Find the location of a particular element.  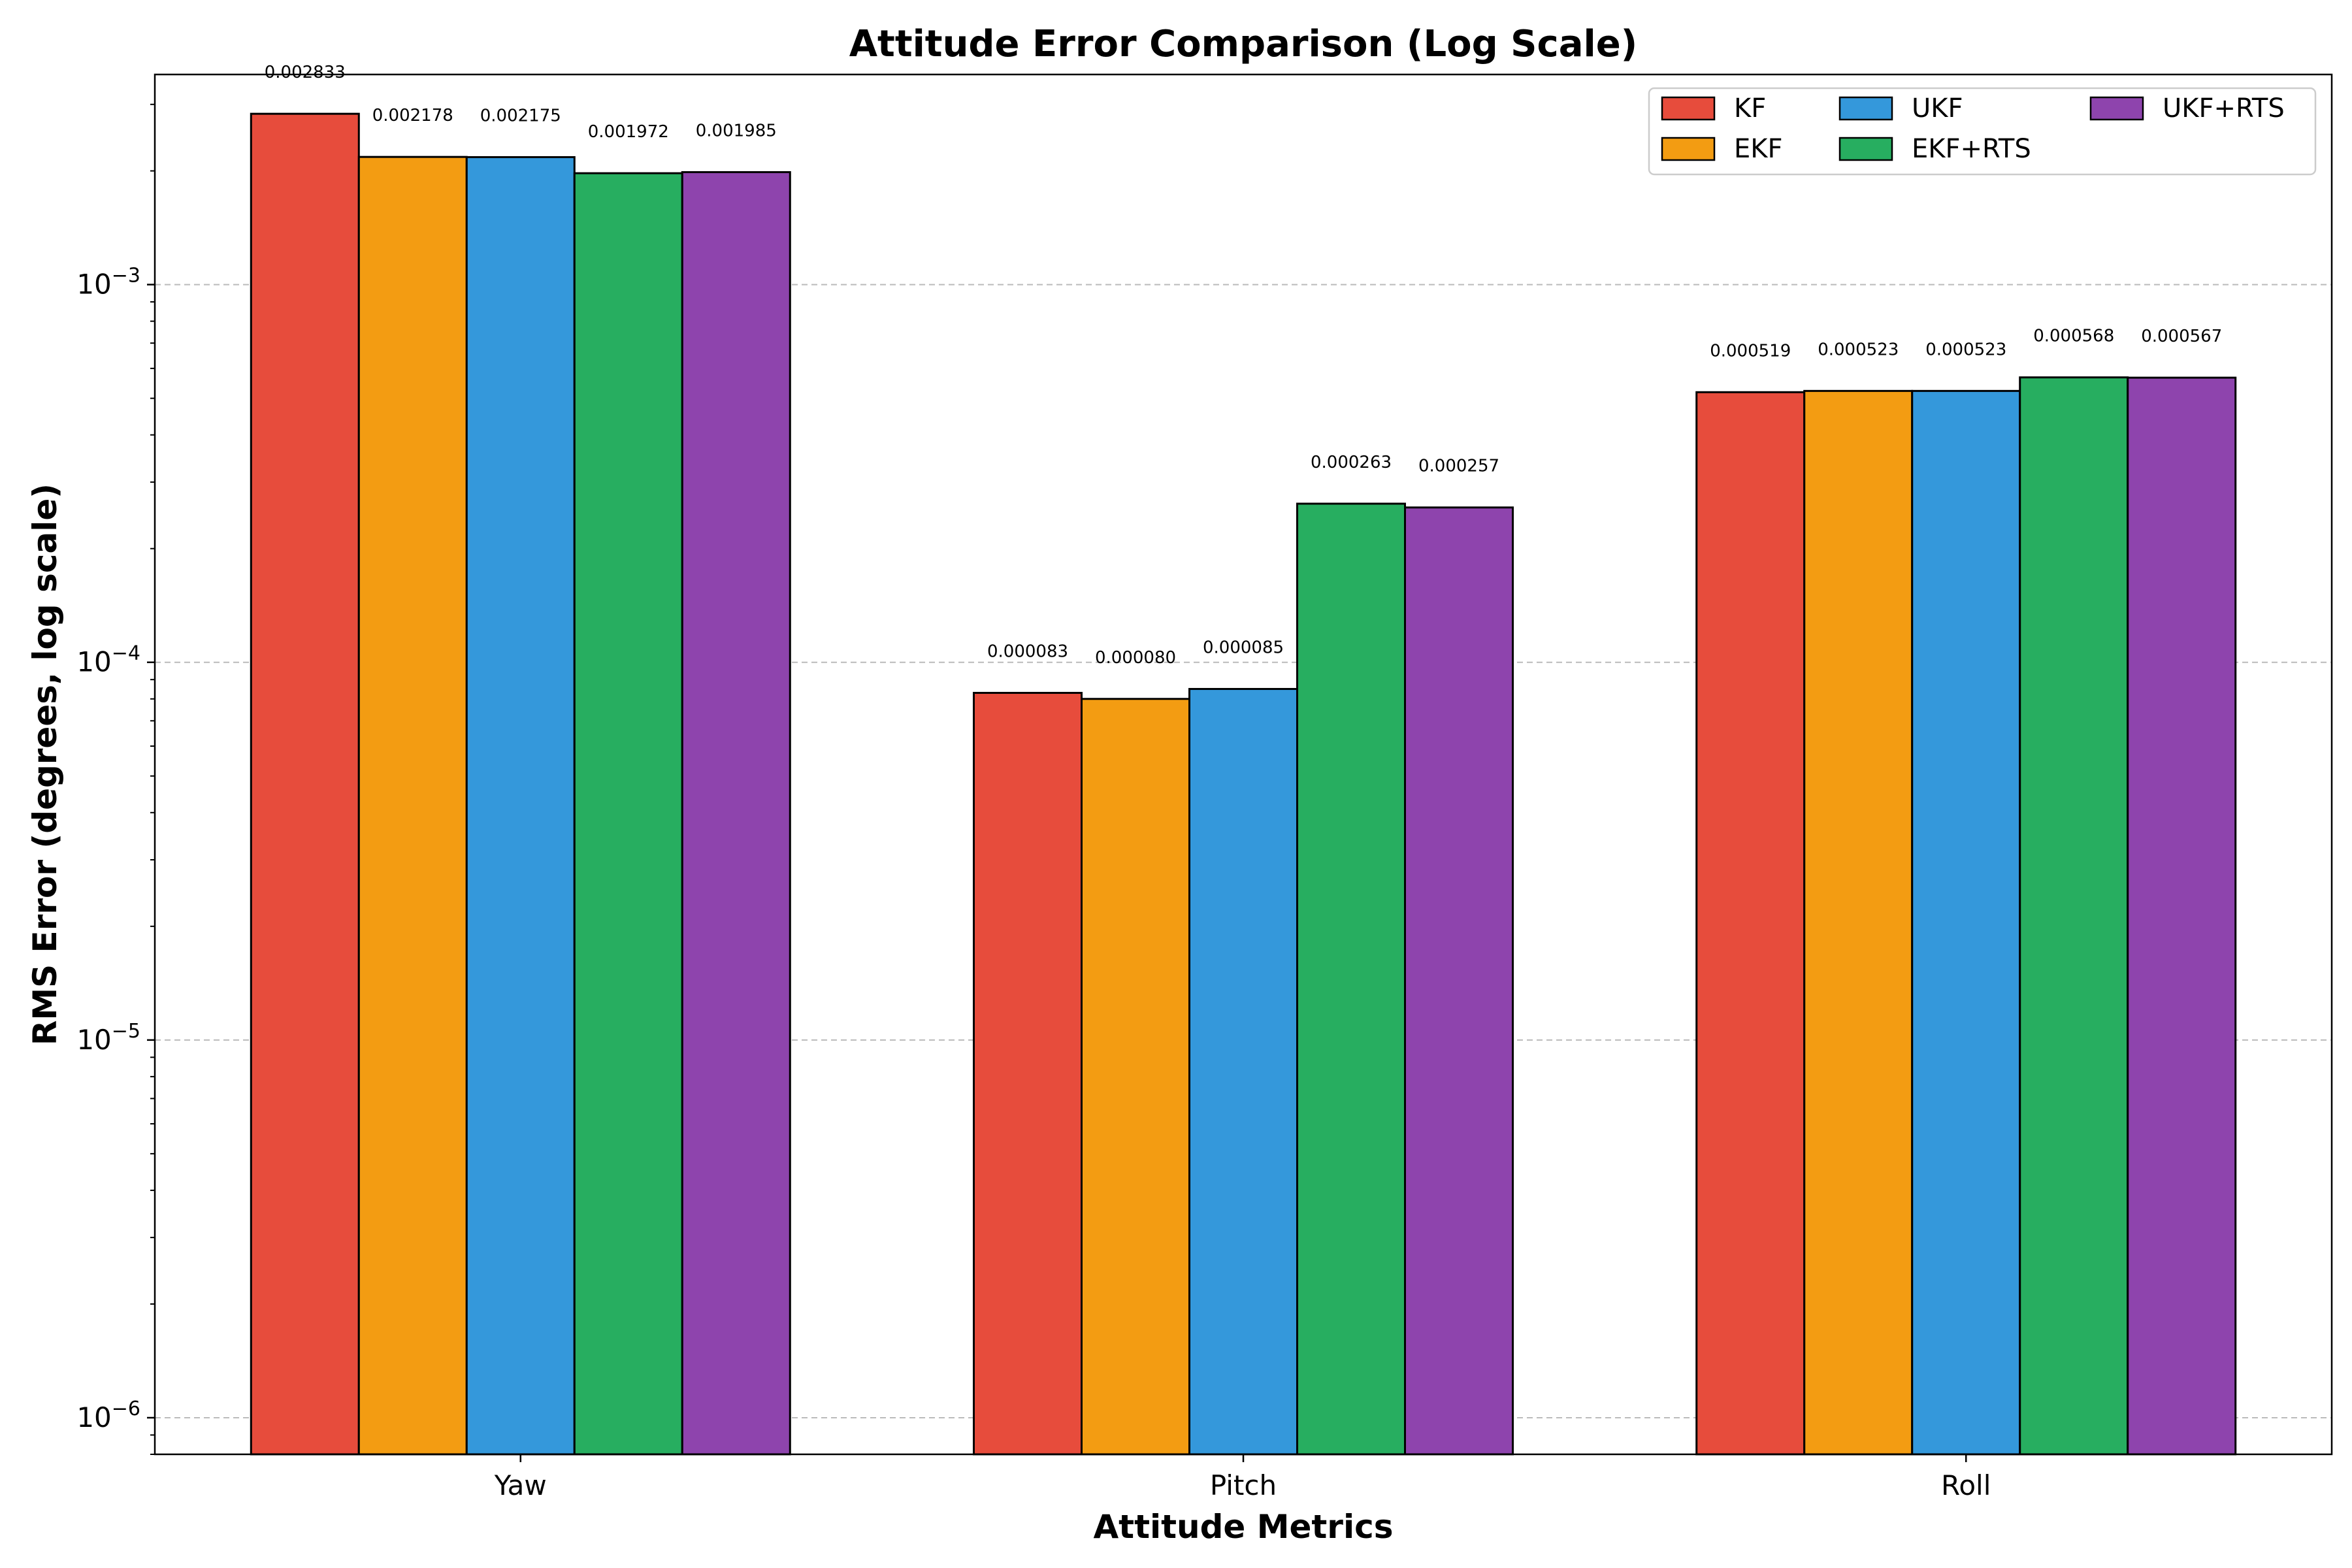

chart-title: Attitude Error Comparison (Log Scale) is located at coordinates (1243, 44).